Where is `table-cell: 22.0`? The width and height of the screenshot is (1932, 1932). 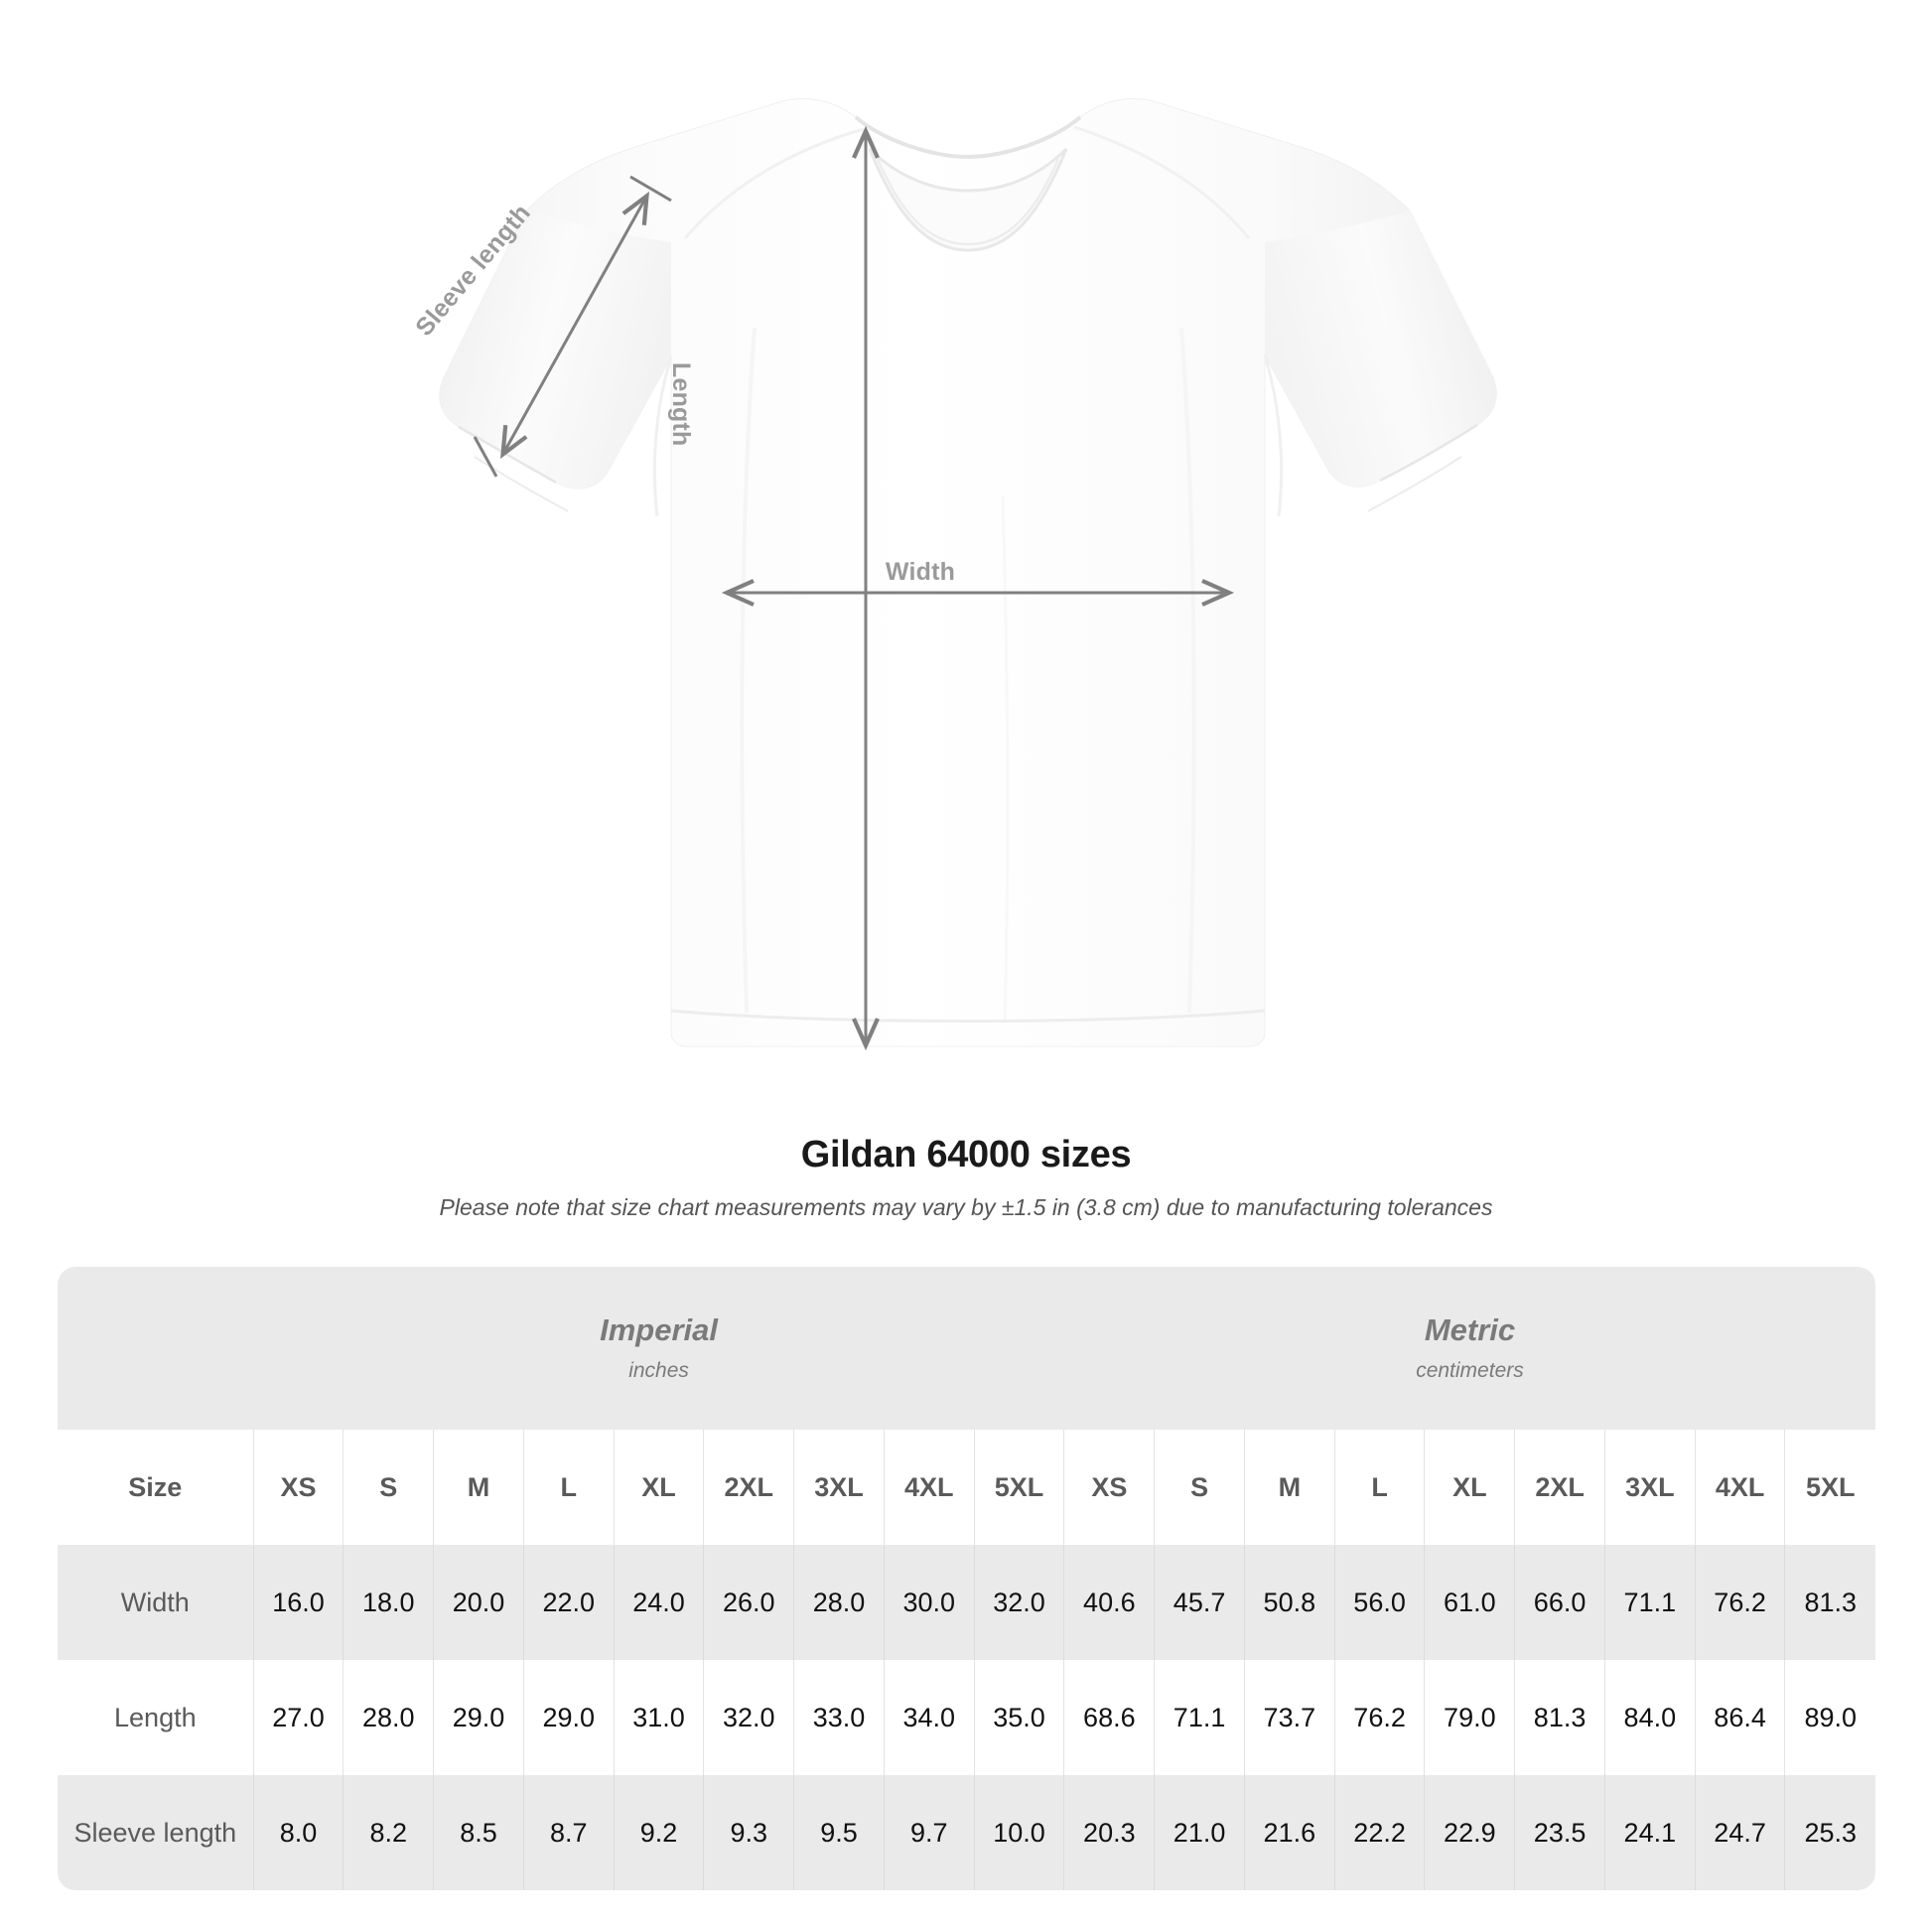
table-cell: 22.0 is located at coordinates (569, 1602).